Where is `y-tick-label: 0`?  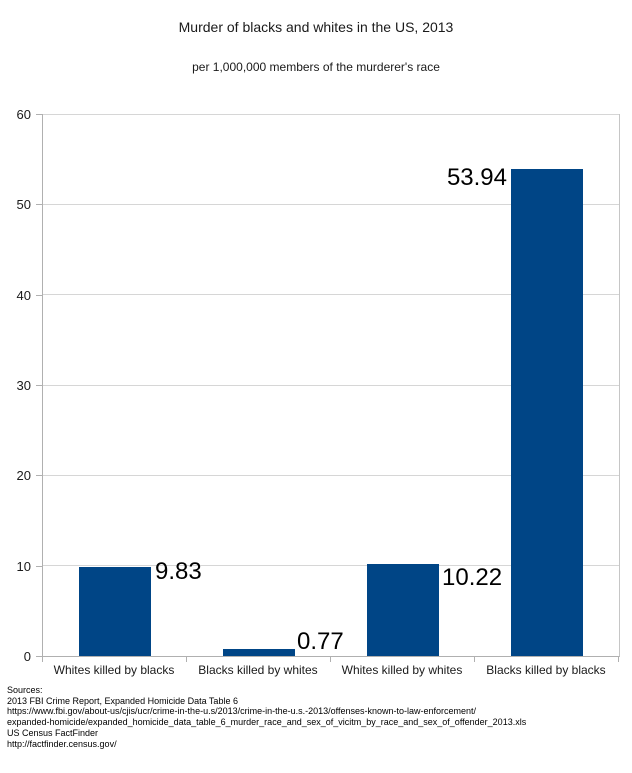 y-tick-label: 0 is located at coordinates (27, 656).